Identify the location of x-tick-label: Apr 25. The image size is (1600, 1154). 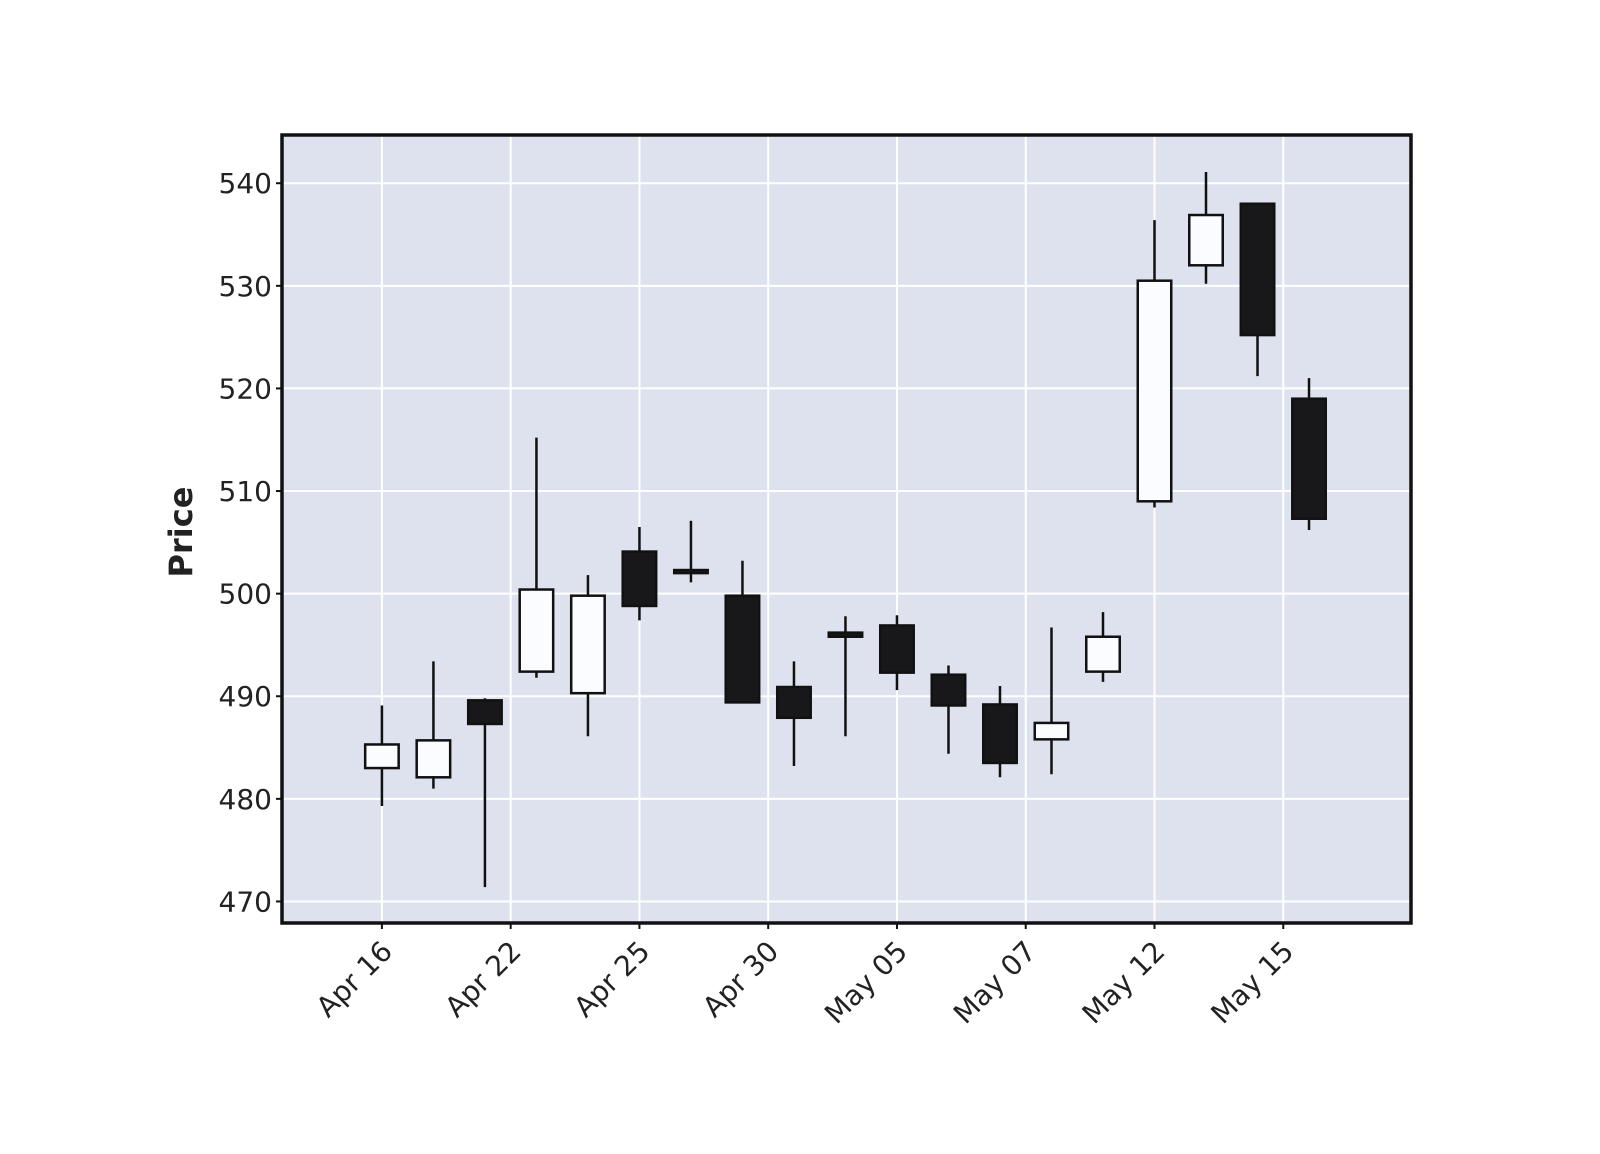
(611, 979).